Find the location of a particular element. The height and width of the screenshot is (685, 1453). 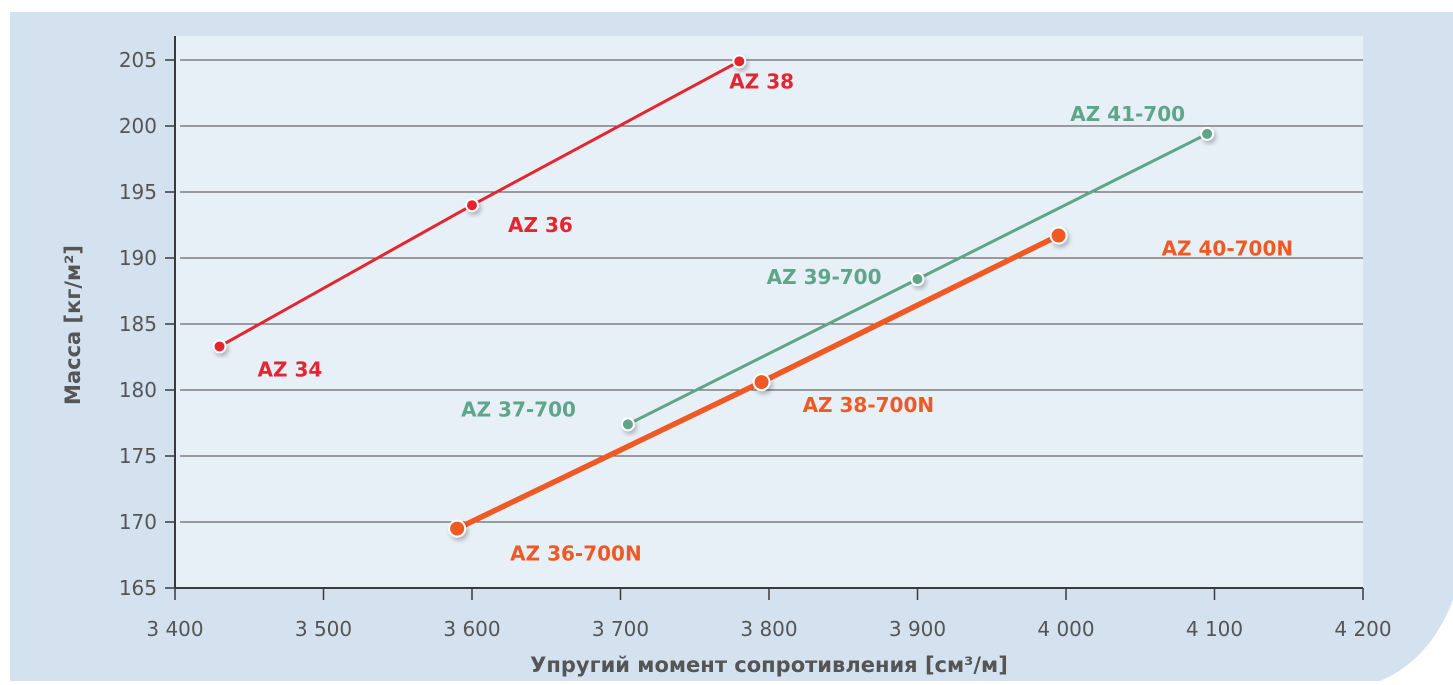

x-tick-label: 3 800 is located at coordinates (768, 629).